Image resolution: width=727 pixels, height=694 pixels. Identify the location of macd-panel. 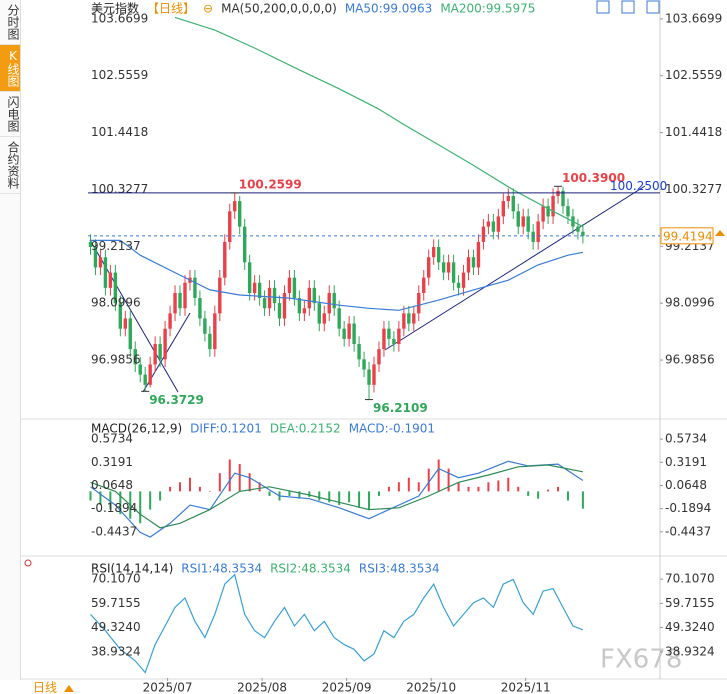
(336, 498).